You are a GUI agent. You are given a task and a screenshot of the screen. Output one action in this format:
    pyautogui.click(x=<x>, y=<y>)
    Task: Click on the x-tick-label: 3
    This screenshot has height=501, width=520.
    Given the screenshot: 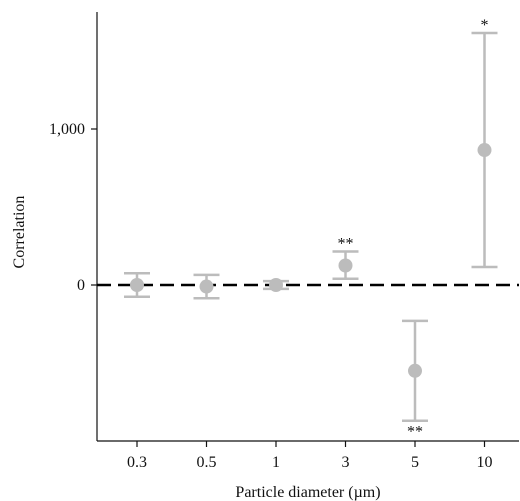 What is the action you would take?
    pyautogui.click(x=346, y=462)
    